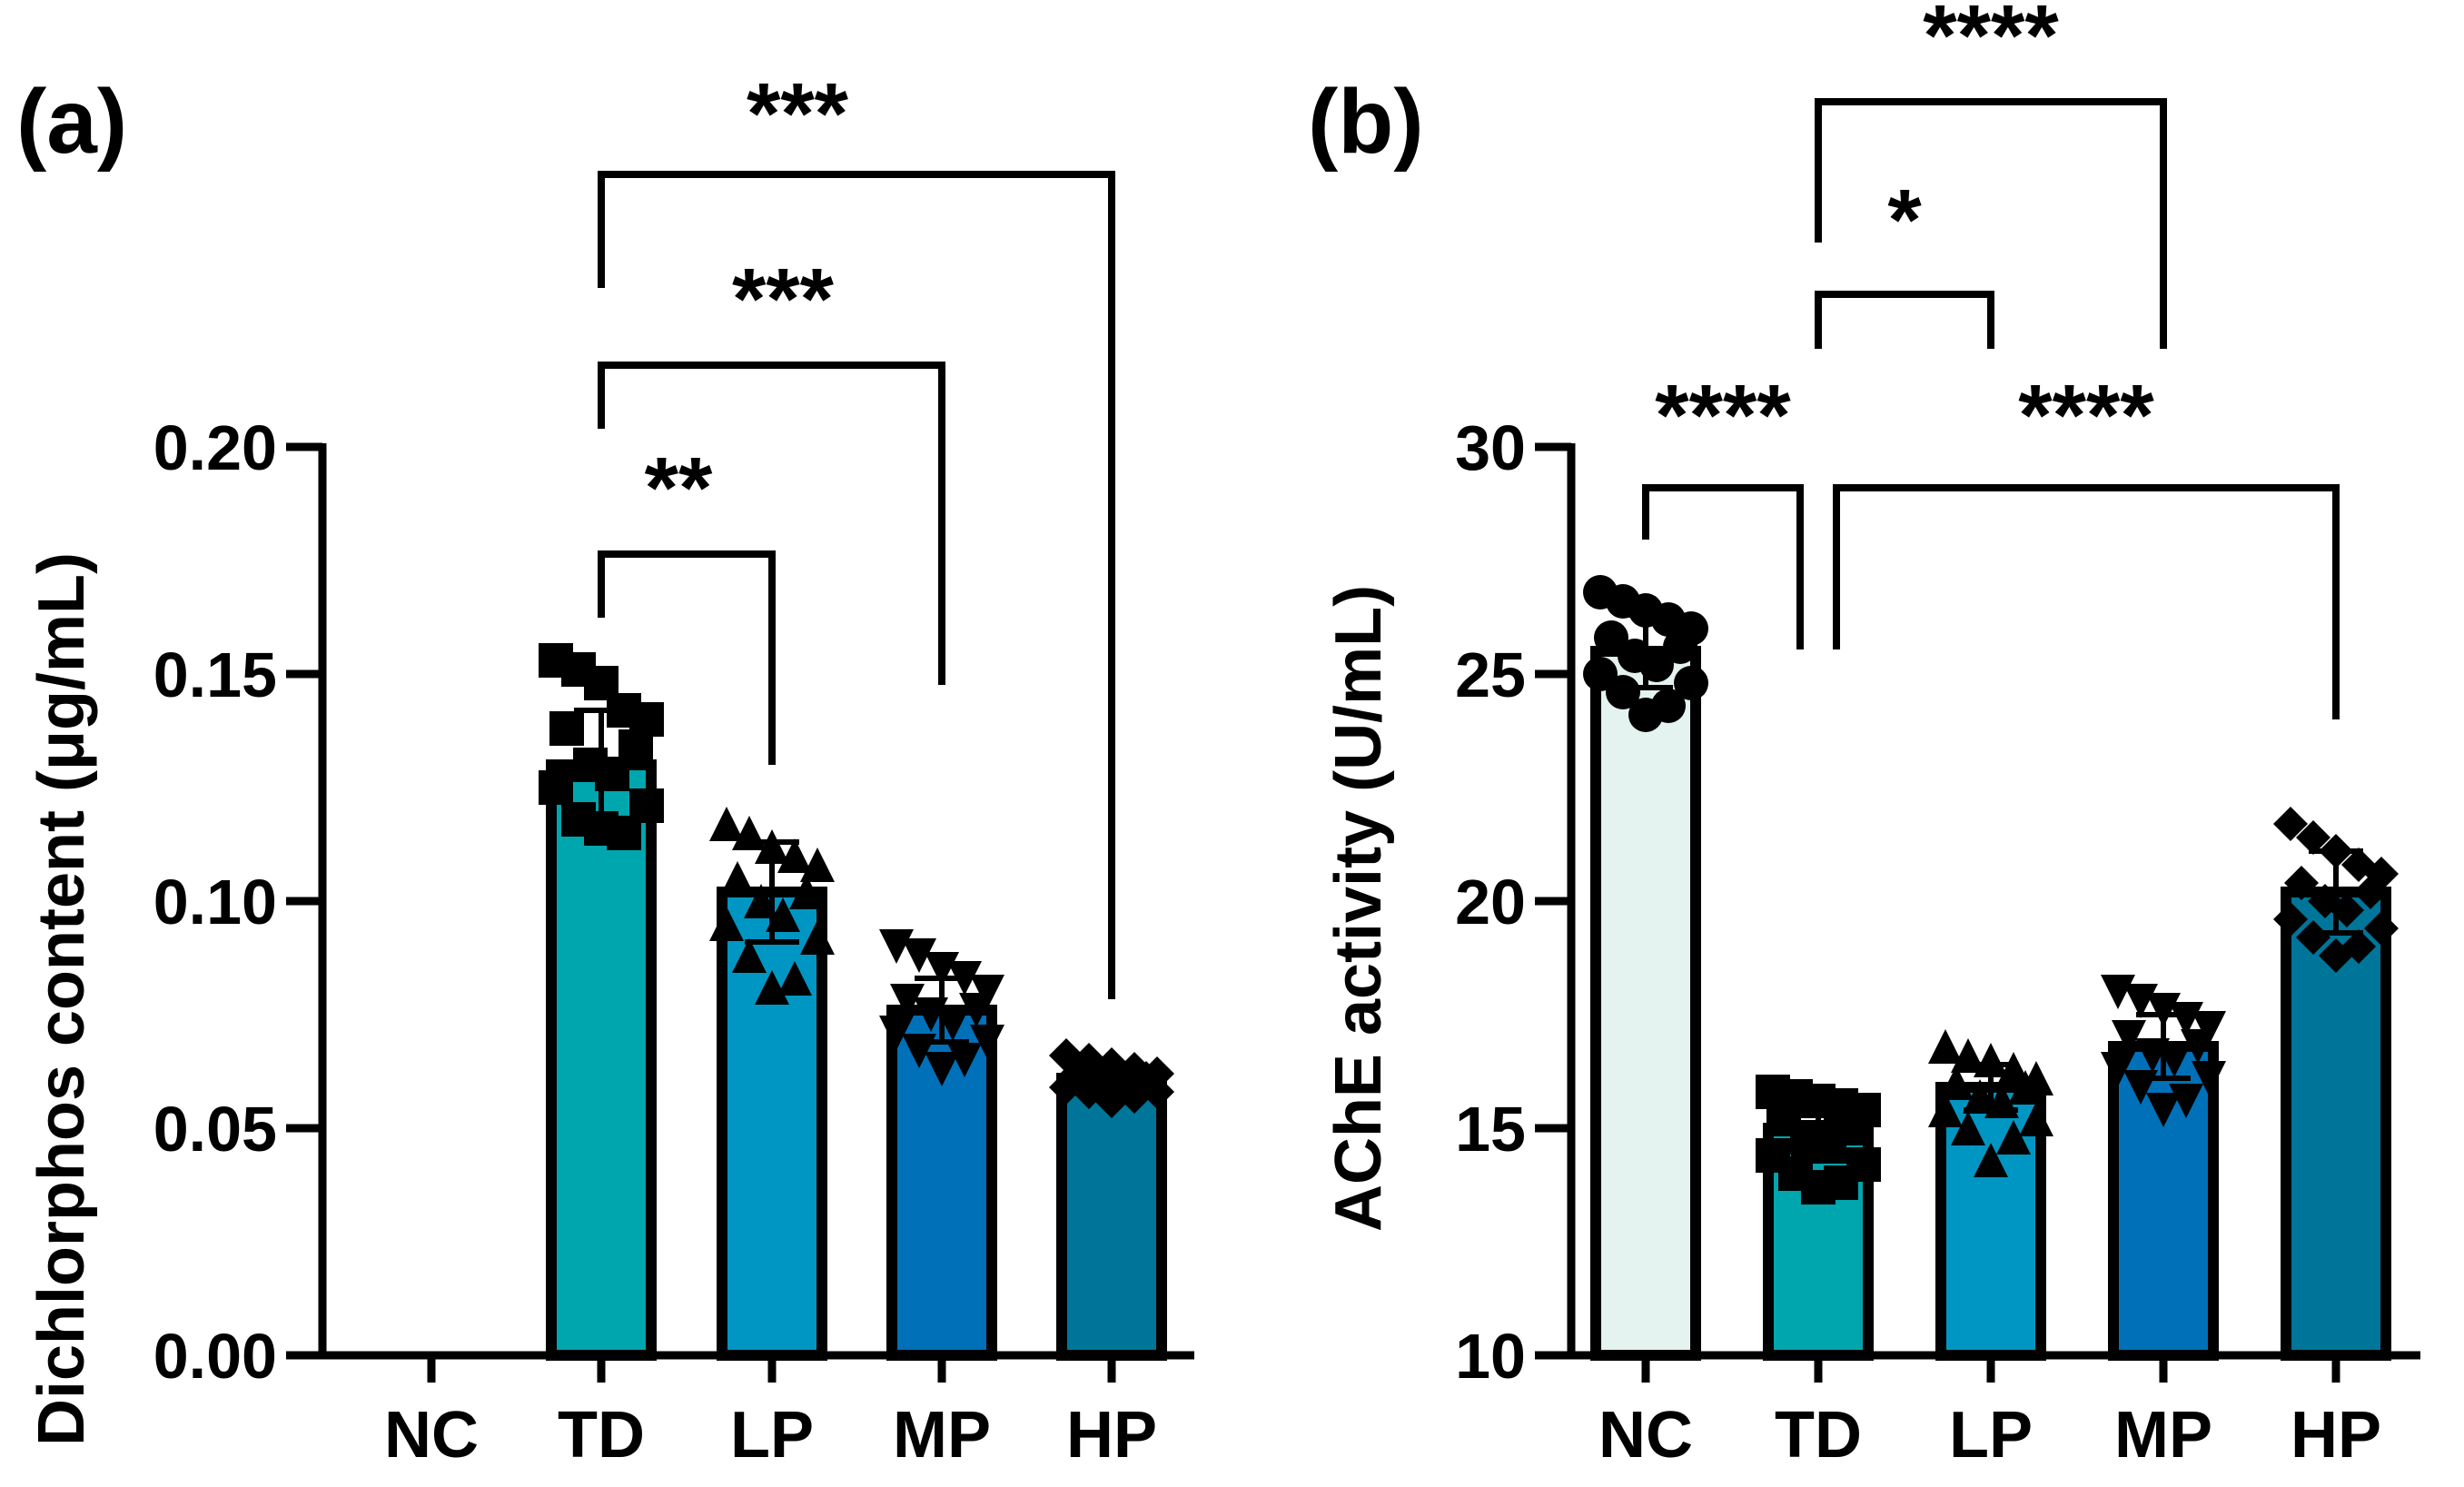 Image resolution: width=2464 pixels, height=1487 pixels. I want to click on panel-b-xtick-label: HP, so click(2336, 1435).